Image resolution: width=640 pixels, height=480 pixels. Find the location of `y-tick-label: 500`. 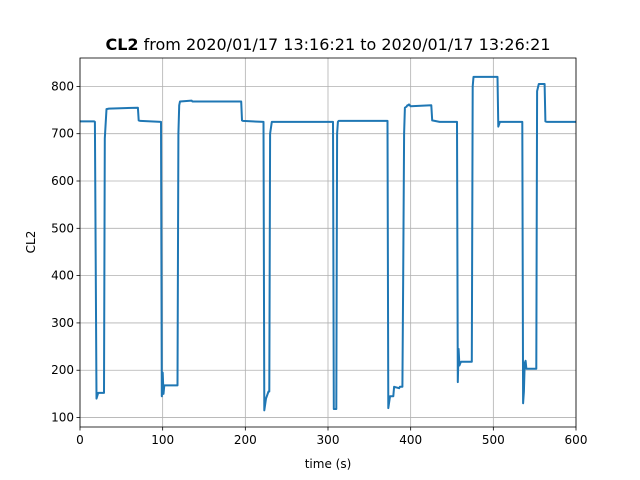

y-tick-label: 500 is located at coordinates (62, 228).